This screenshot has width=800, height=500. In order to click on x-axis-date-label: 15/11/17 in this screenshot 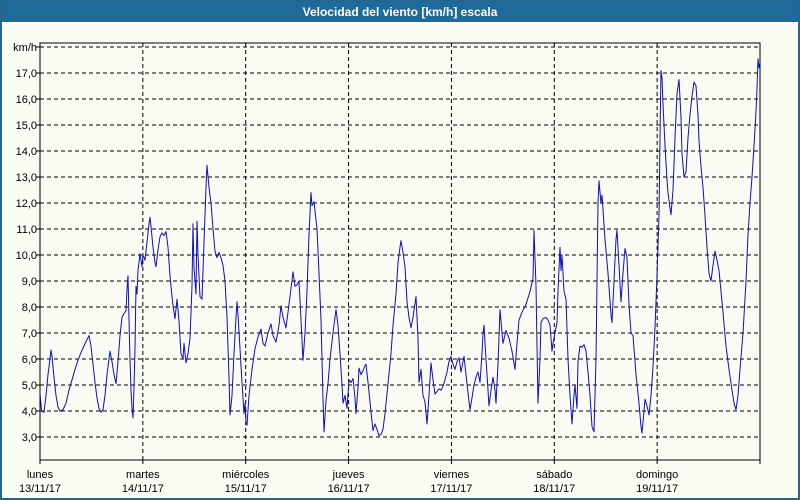, I will do `click(246, 489)`.